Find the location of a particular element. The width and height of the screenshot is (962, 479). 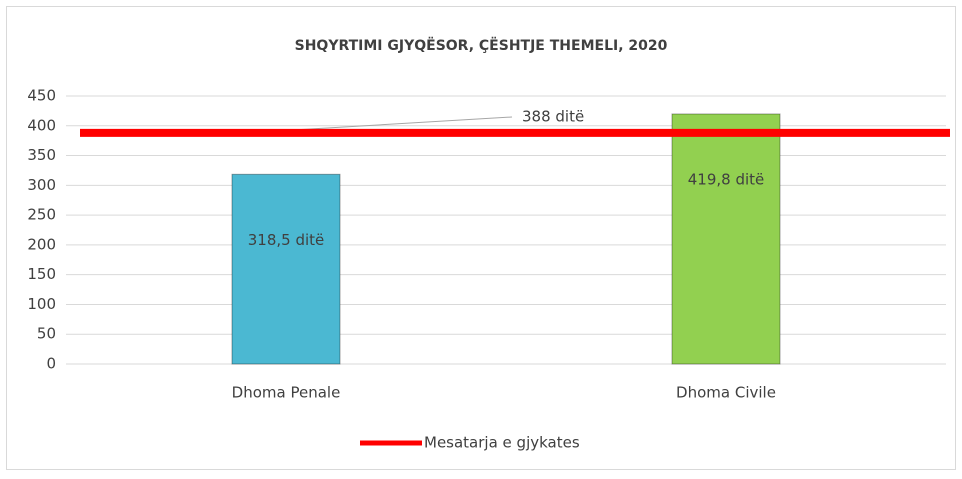

x-tick-label: Dhoma Penale is located at coordinates (286, 393).